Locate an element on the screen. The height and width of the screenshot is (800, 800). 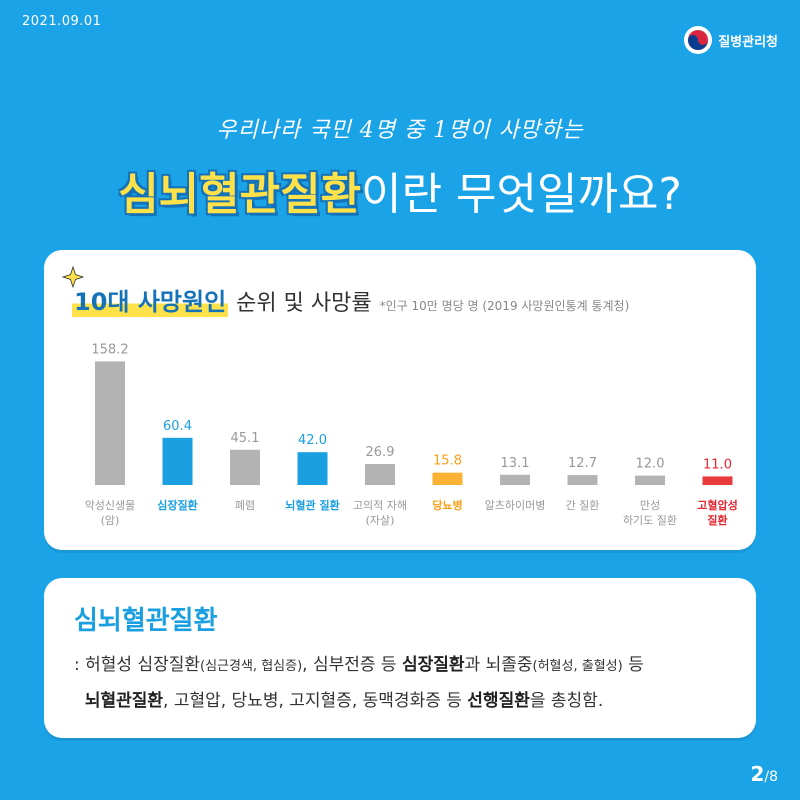
def-small: (심근경색, 협심증) is located at coordinates (251, 666).